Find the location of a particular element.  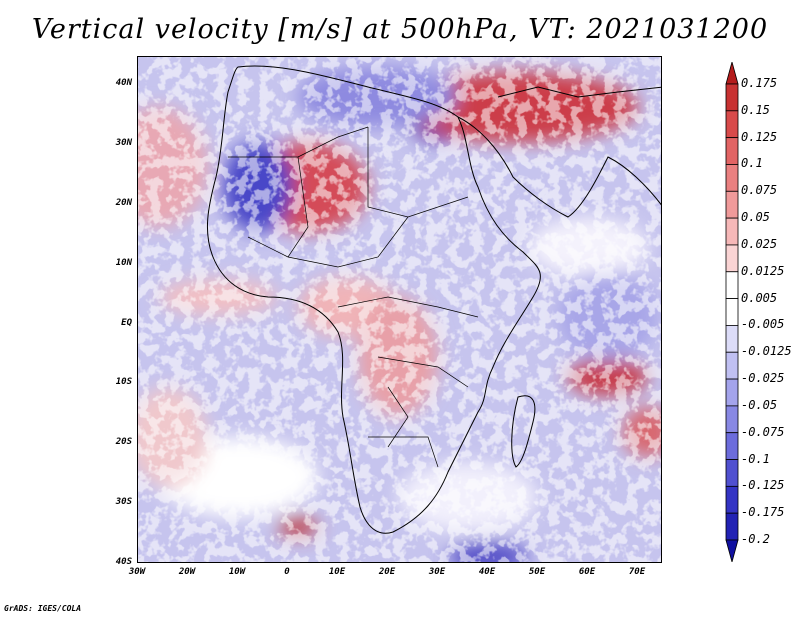

lon-label: 60E is located at coordinates (587, 572).